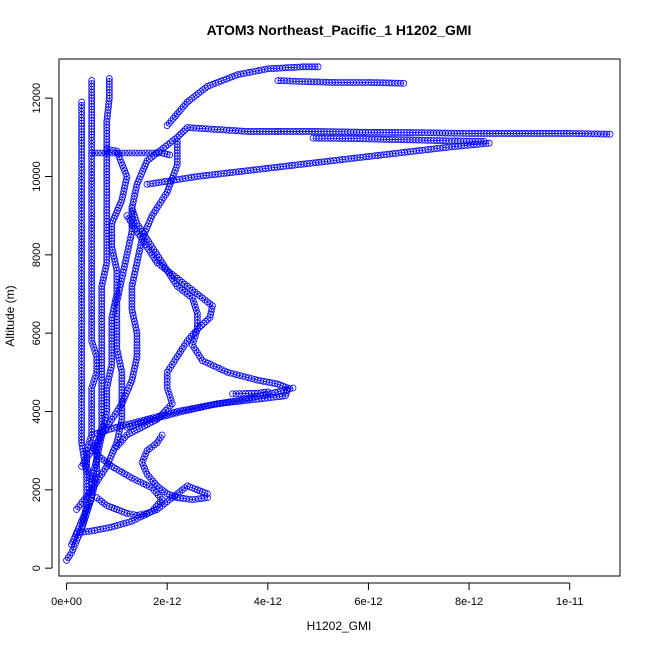 Image resolution: width=650 pixels, height=650 pixels. I want to click on x-axis: 0e+00 2e-12 4e-12 6e-12 8e-12 1e-11, so click(317, 595).